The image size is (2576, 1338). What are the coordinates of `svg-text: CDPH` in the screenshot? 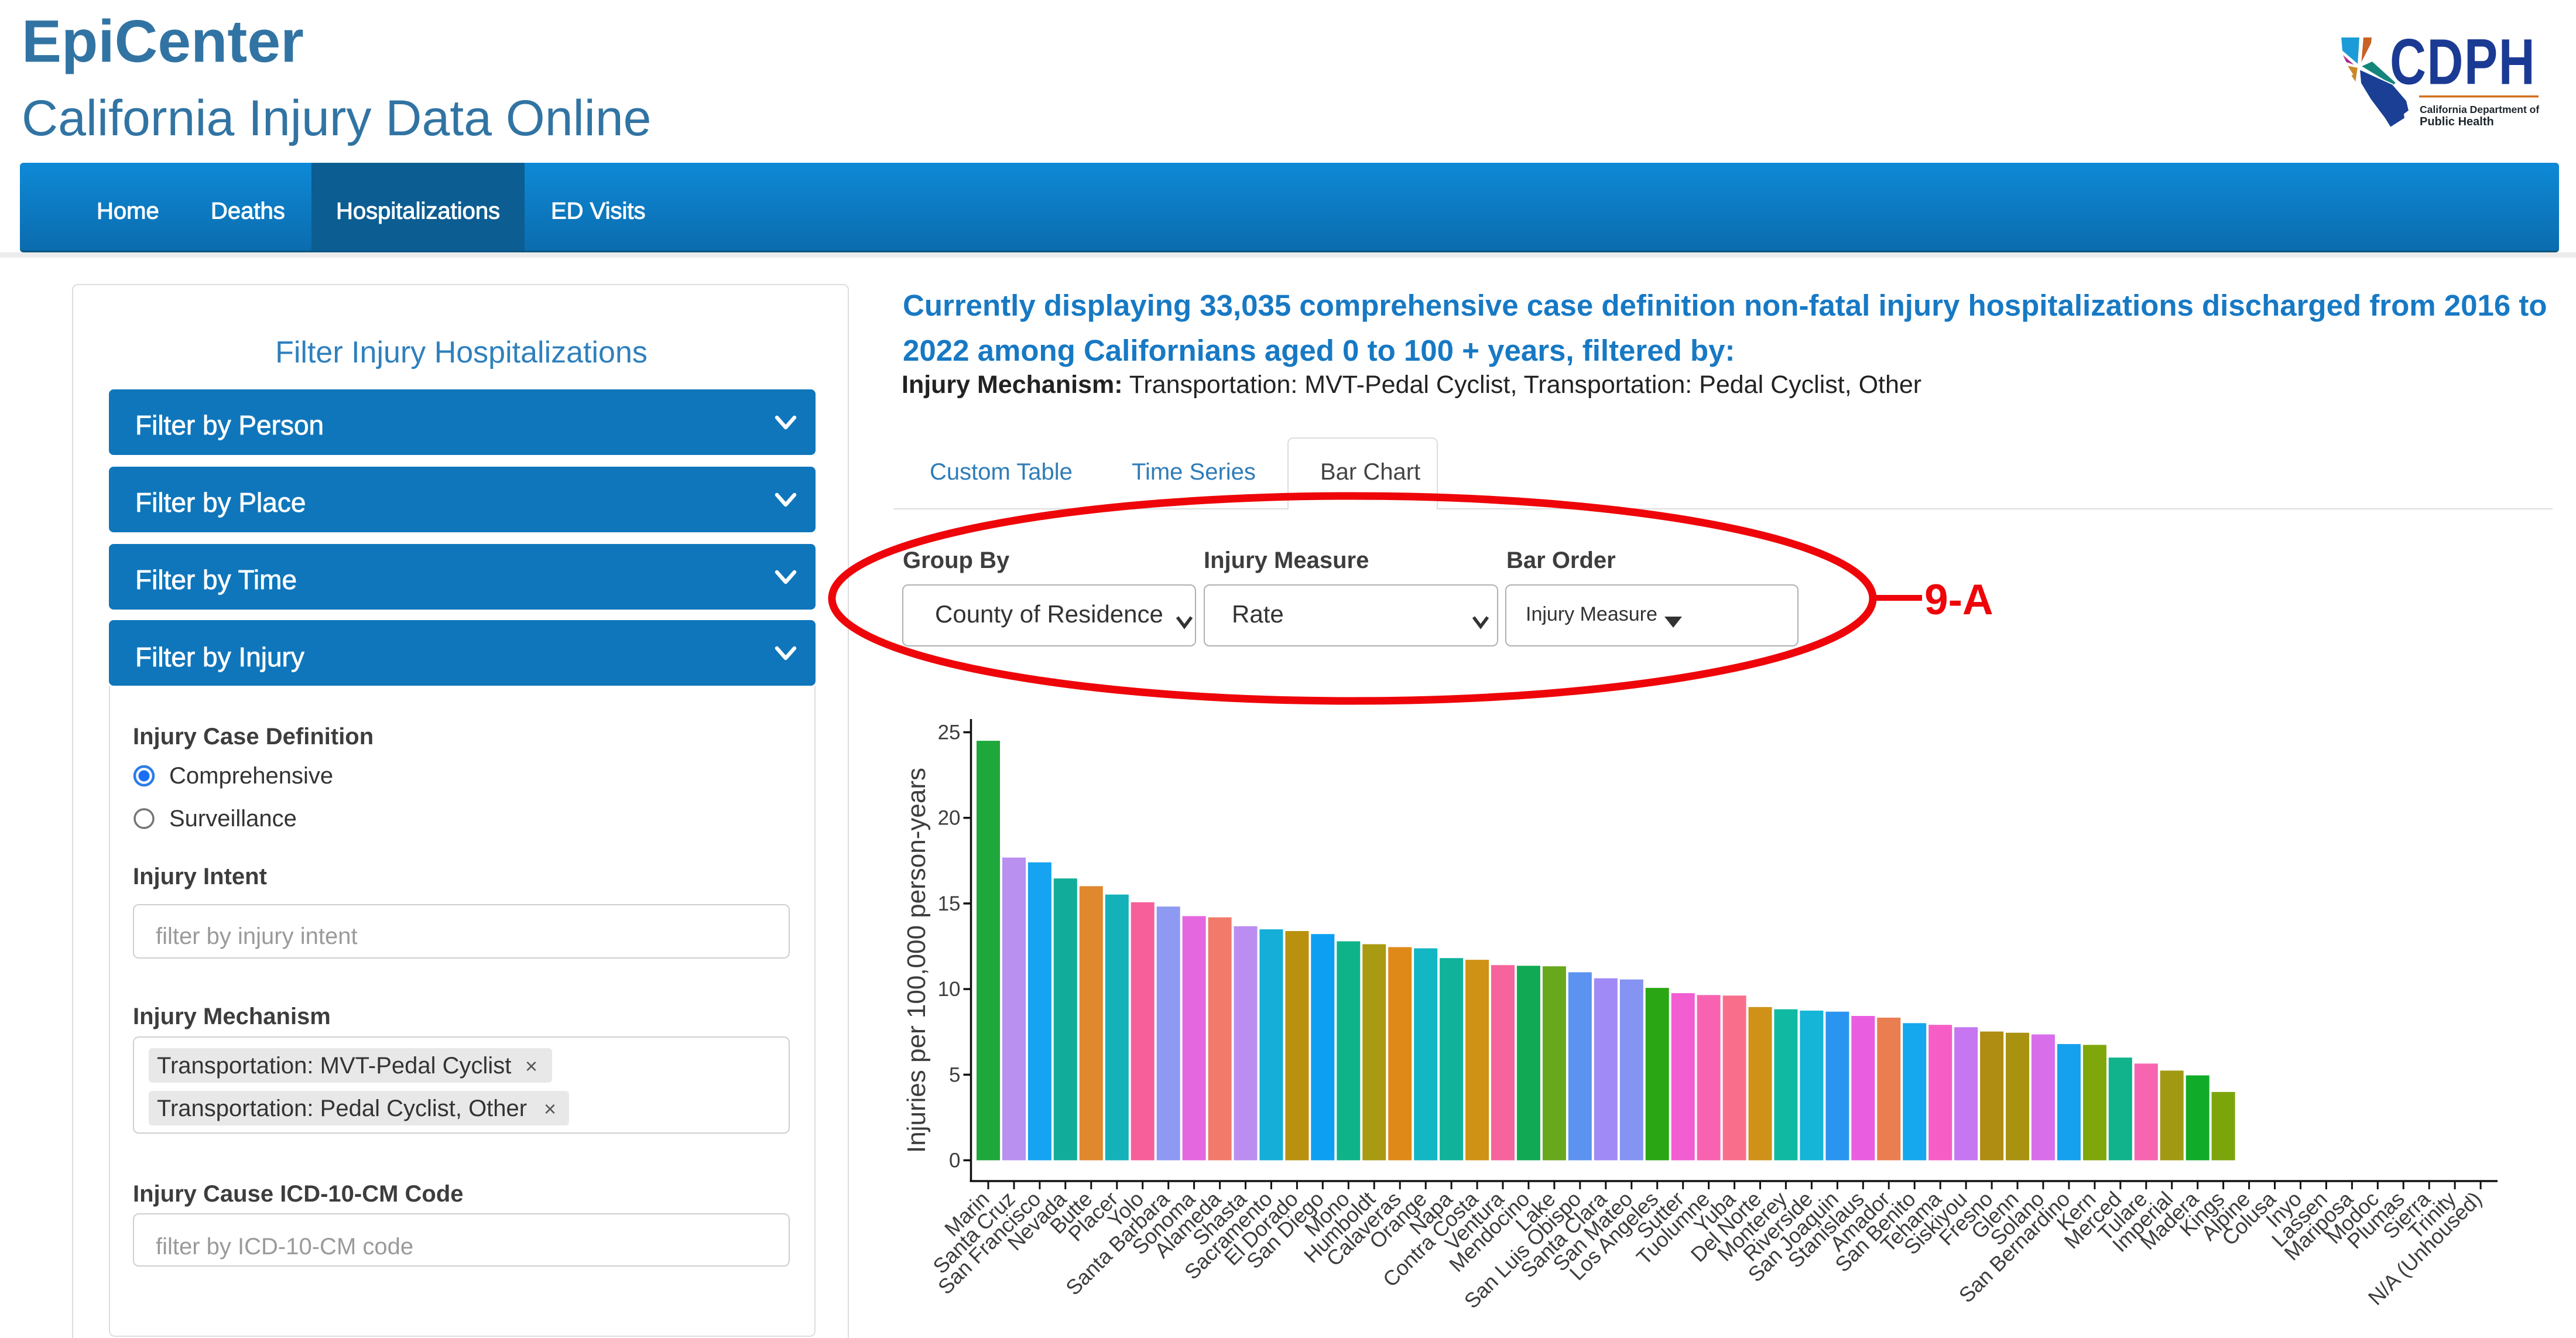 It's located at (2463, 62).